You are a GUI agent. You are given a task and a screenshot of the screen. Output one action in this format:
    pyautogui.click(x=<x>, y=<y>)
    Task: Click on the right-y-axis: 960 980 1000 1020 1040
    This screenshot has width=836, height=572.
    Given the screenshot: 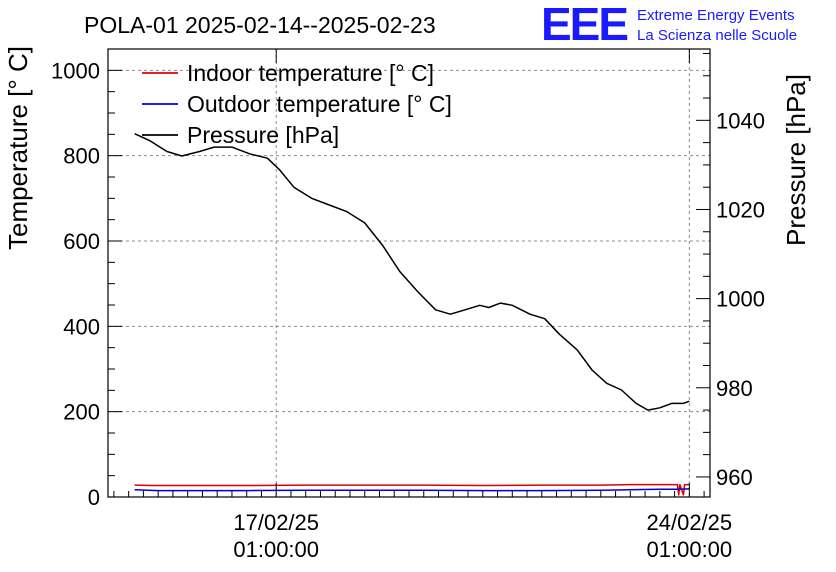 What is the action you would take?
    pyautogui.click(x=730, y=271)
    